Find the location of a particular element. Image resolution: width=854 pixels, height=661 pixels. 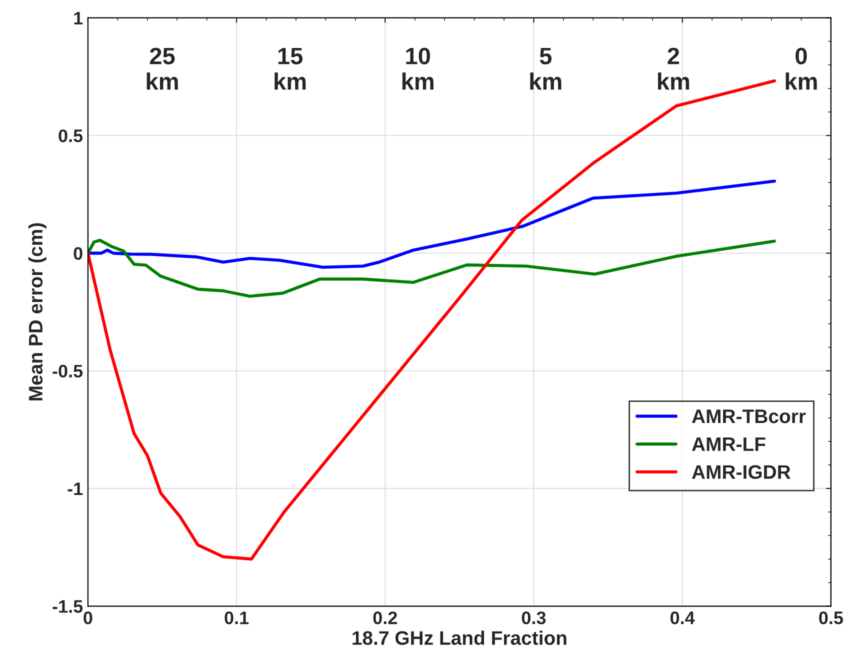

annotation: 5 km is located at coordinates (546, 69).